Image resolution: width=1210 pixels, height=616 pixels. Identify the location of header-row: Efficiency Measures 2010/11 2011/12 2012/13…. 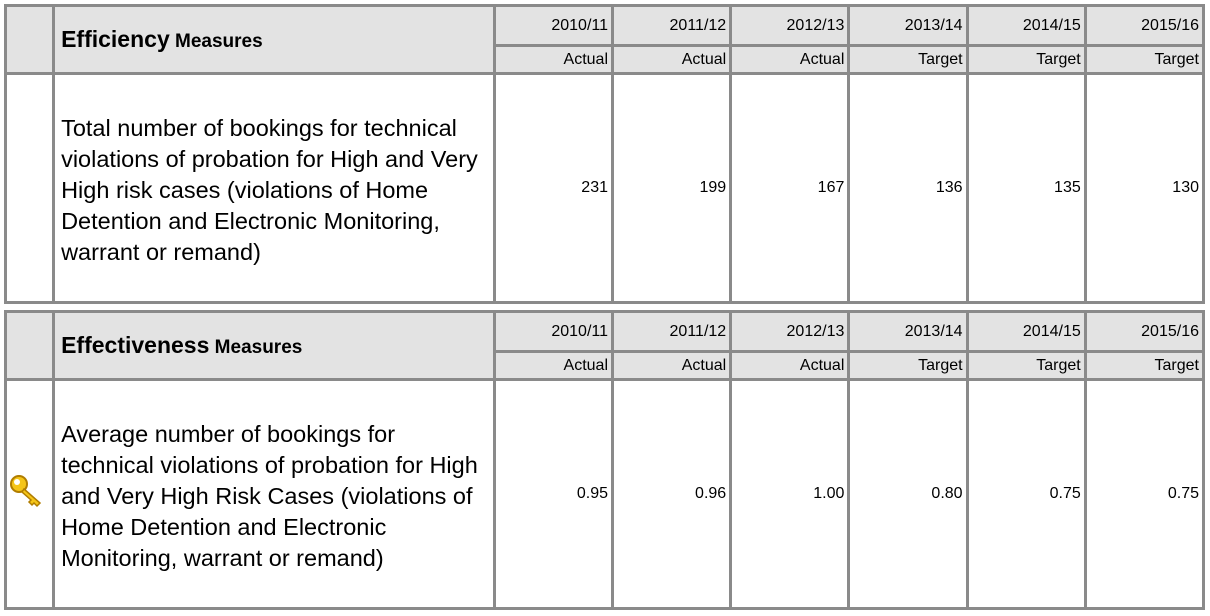
(604, 39).